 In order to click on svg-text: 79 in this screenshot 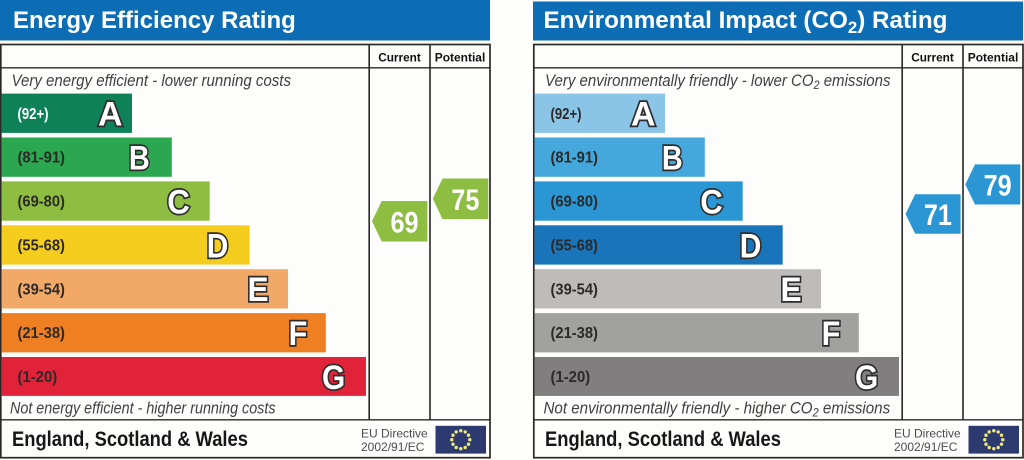, I will do `click(998, 185)`.